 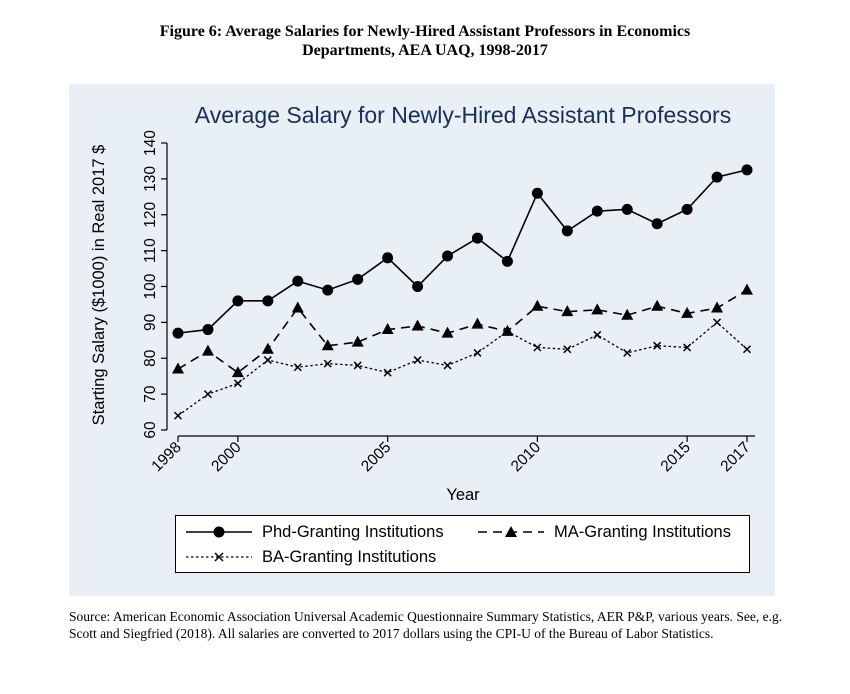 I want to click on legend-item-phd: Phd-Granting Institutions, so click(x=314, y=532).